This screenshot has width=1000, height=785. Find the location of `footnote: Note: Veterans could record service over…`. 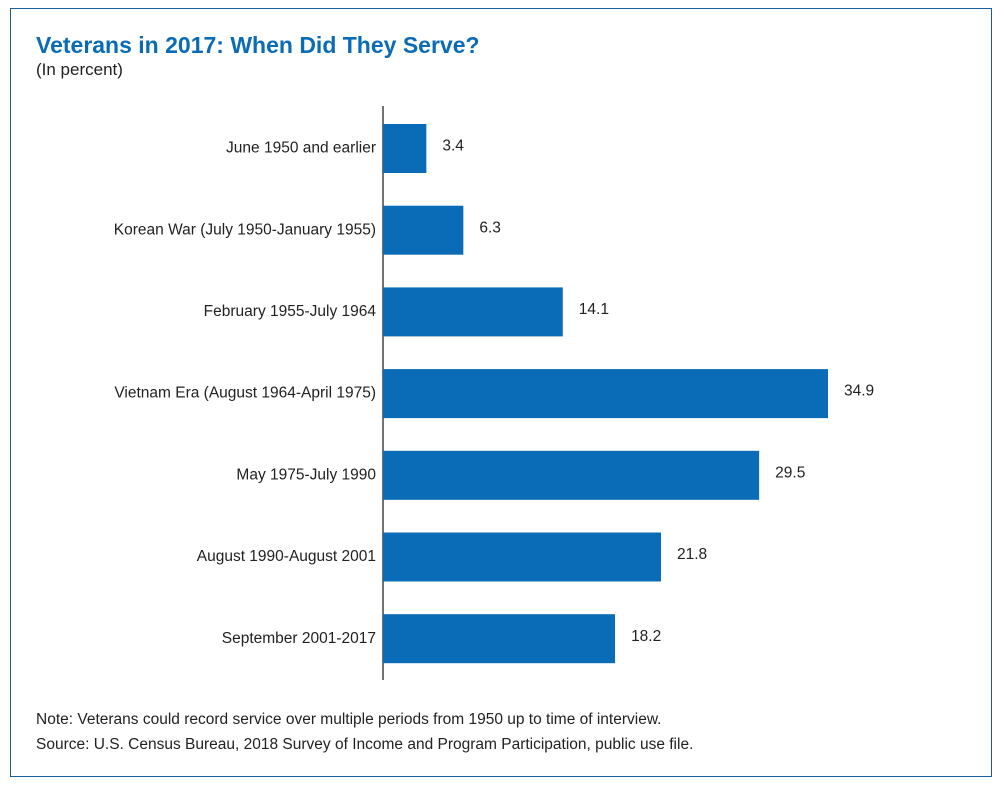

footnote: Note: Veterans could record service over… is located at coordinates (349, 719).